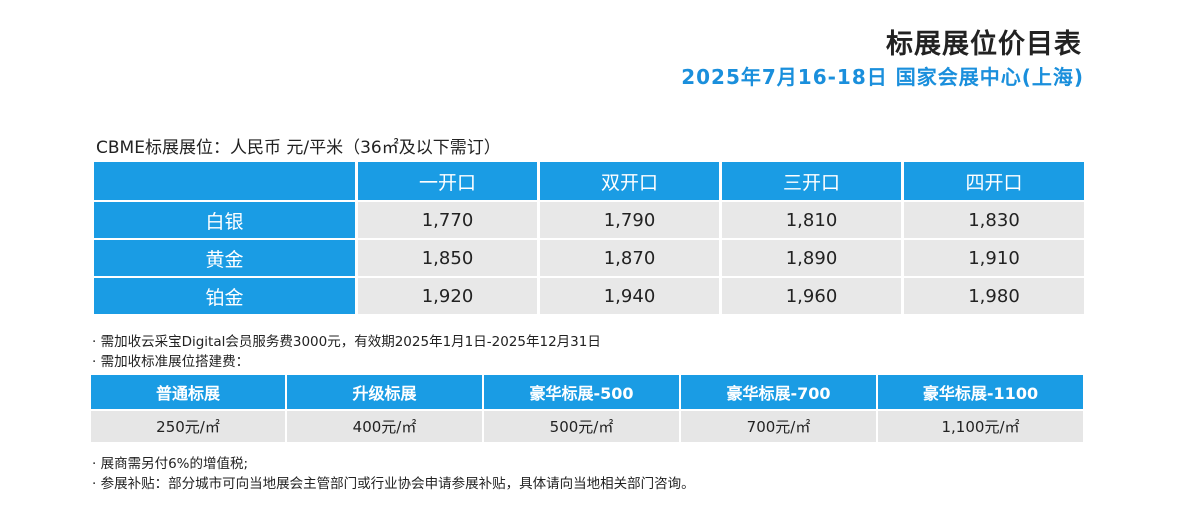  I want to click on table-header-four-sides-open: 四开口, so click(994, 182).